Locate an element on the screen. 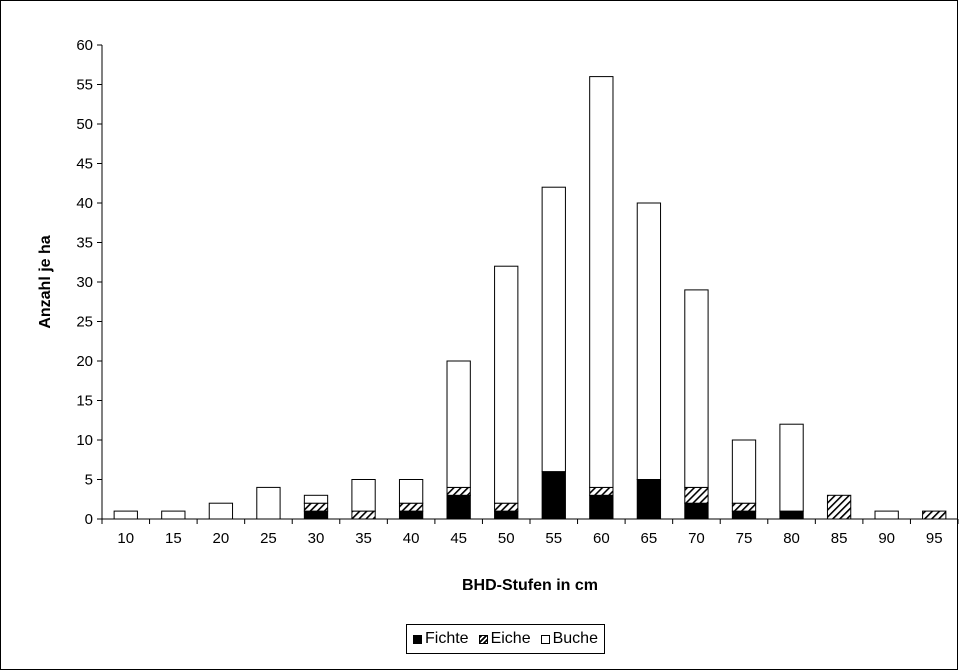  fichte-swatch-icon is located at coordinates (417, 639).